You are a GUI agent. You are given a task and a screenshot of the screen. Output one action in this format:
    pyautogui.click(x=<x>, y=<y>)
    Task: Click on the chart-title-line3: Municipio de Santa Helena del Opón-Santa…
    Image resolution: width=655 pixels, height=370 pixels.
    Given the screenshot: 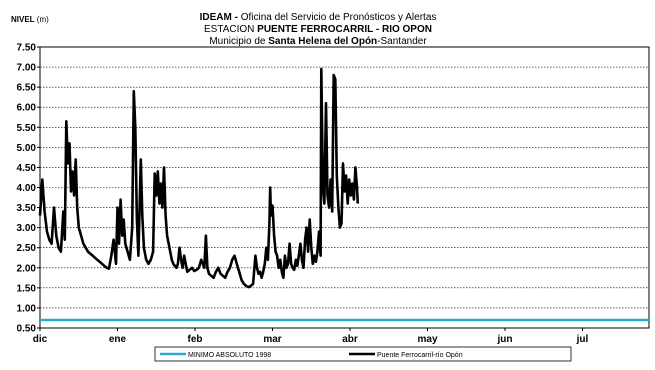 What is the action you would take?
    pyautogui.click(x=318, y=41)
    